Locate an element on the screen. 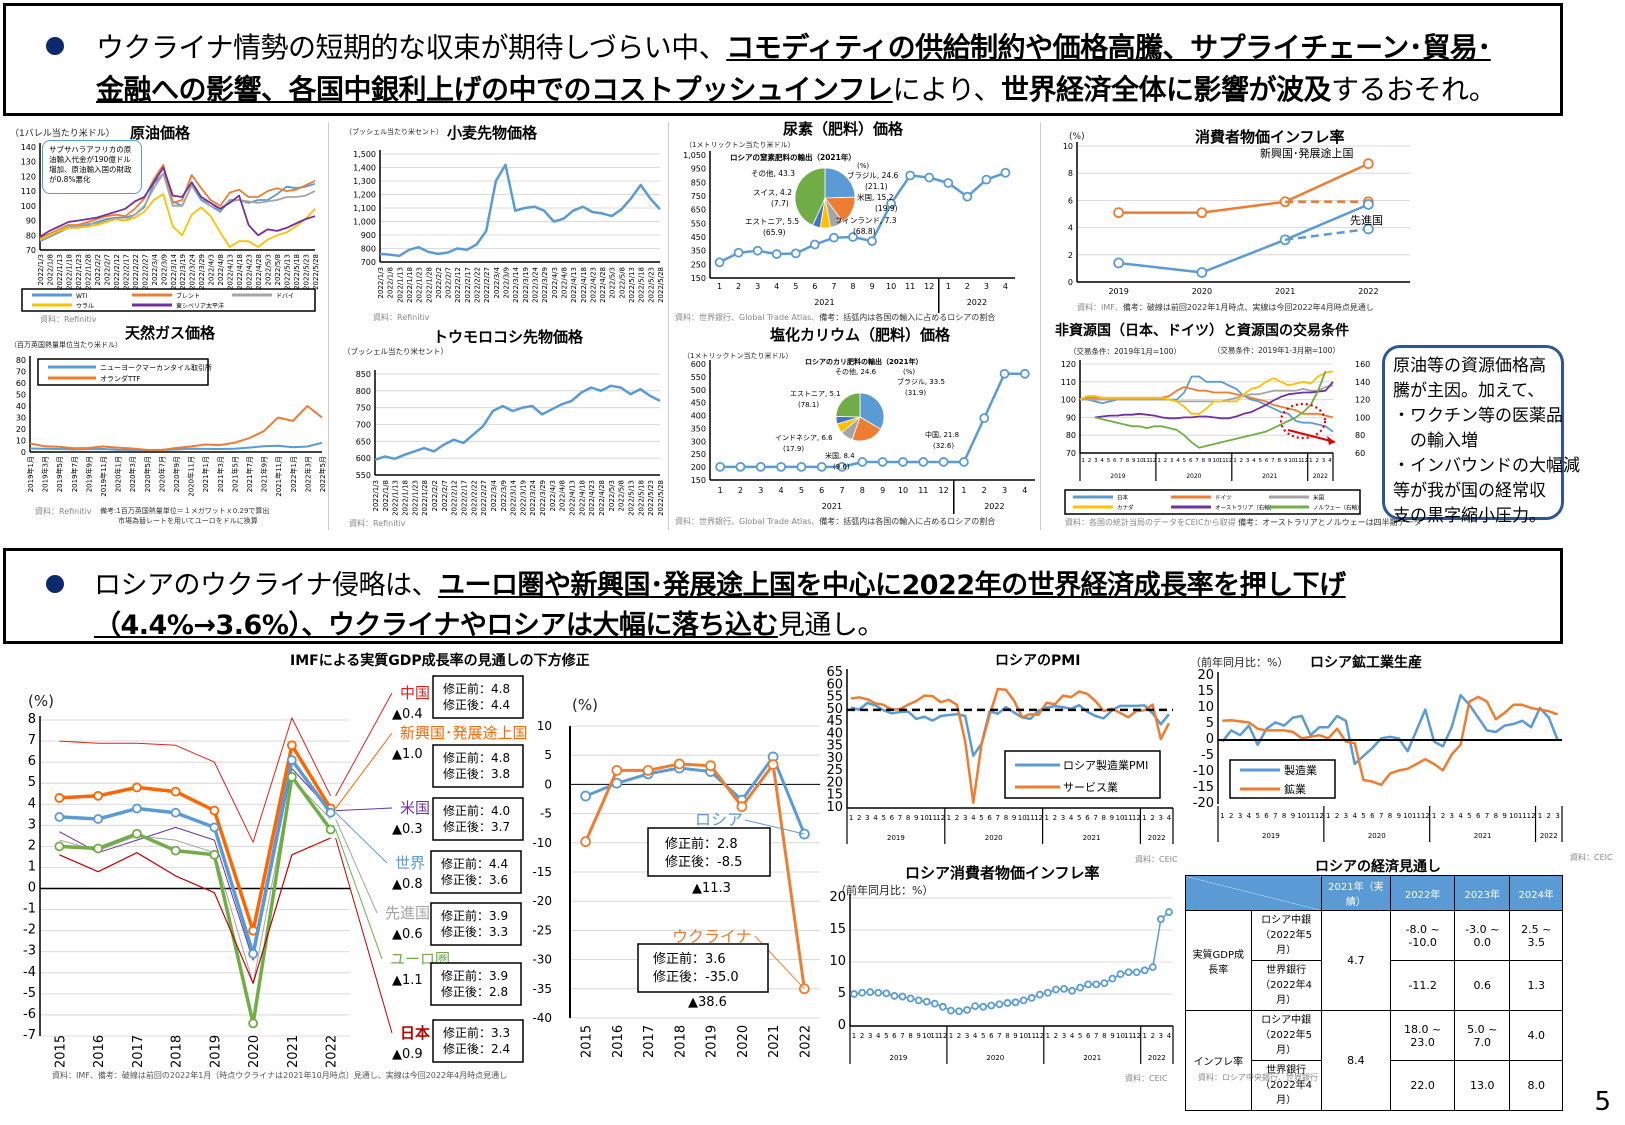  svg-text: 2022/1/18 is located at coordinates (405, 498).